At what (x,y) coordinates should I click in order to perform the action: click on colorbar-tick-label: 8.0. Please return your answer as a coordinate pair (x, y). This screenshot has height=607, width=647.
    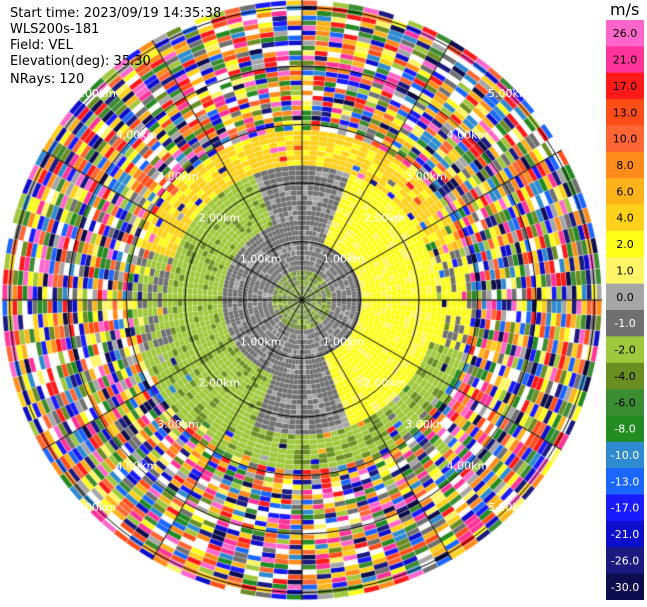
    Looking at the image, I should click on (625, 165).